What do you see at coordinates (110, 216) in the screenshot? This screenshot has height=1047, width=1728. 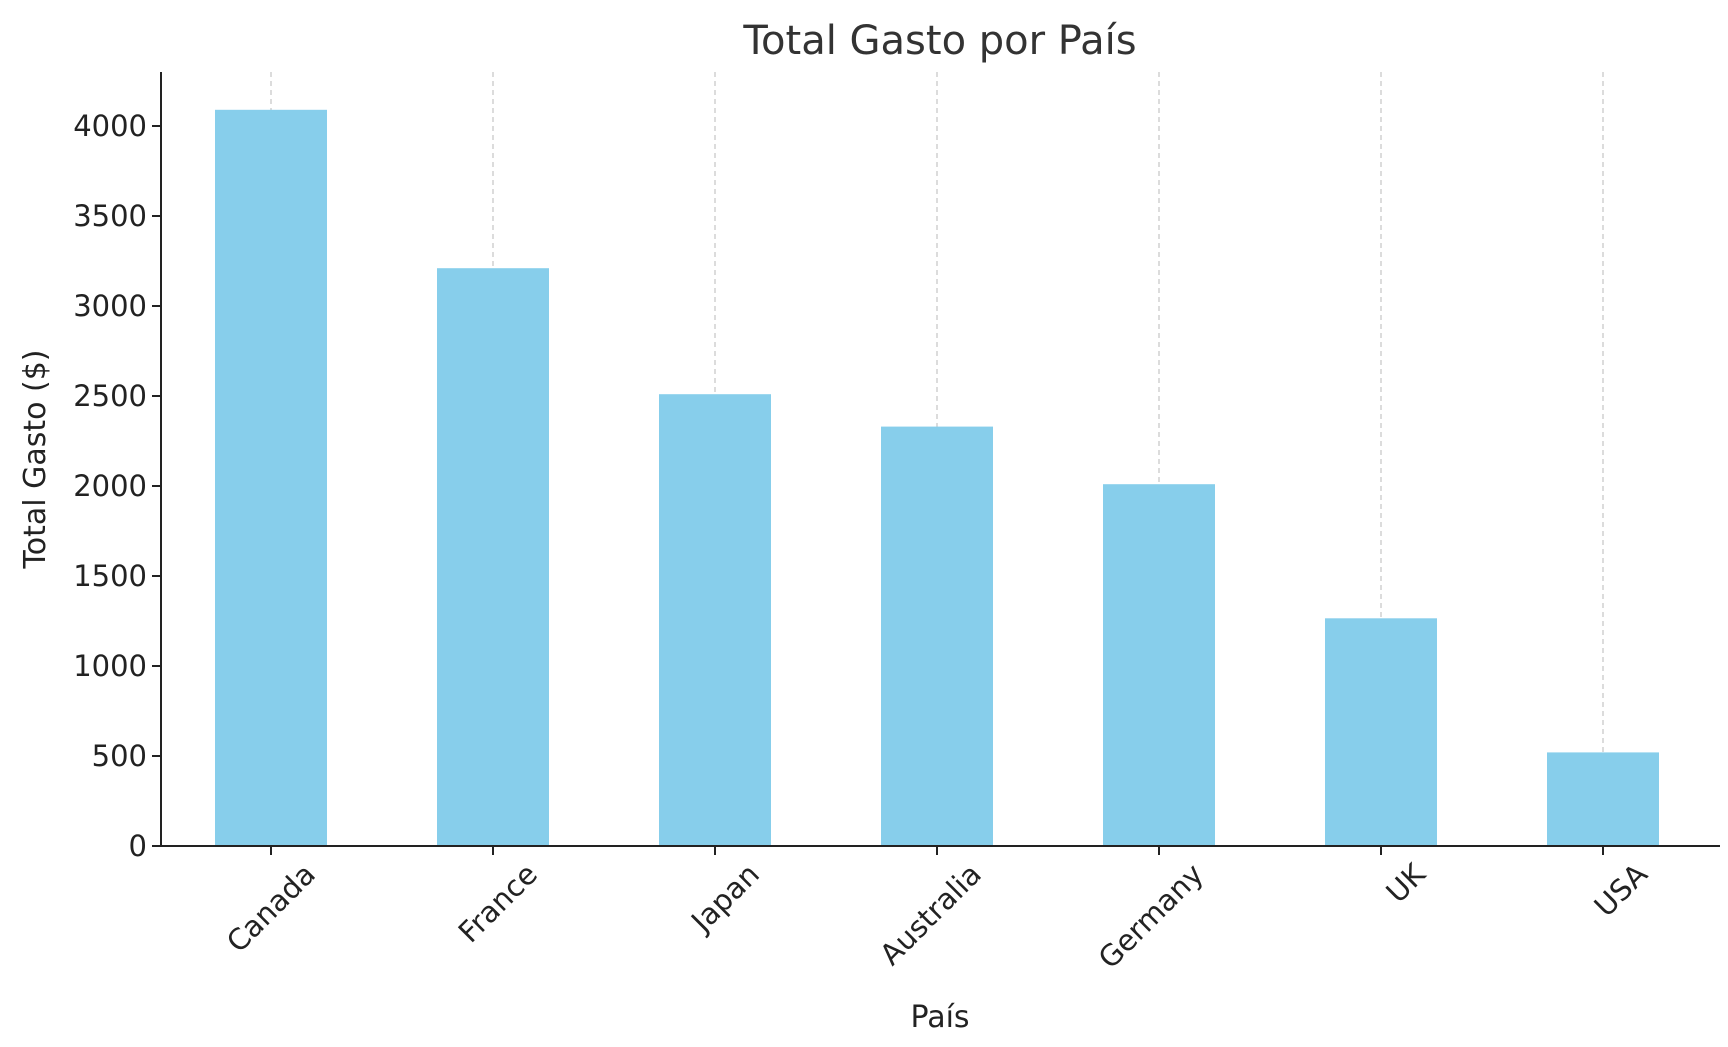 I see `y-tick-label-3500: 3500` at bounding box center [110, 216].